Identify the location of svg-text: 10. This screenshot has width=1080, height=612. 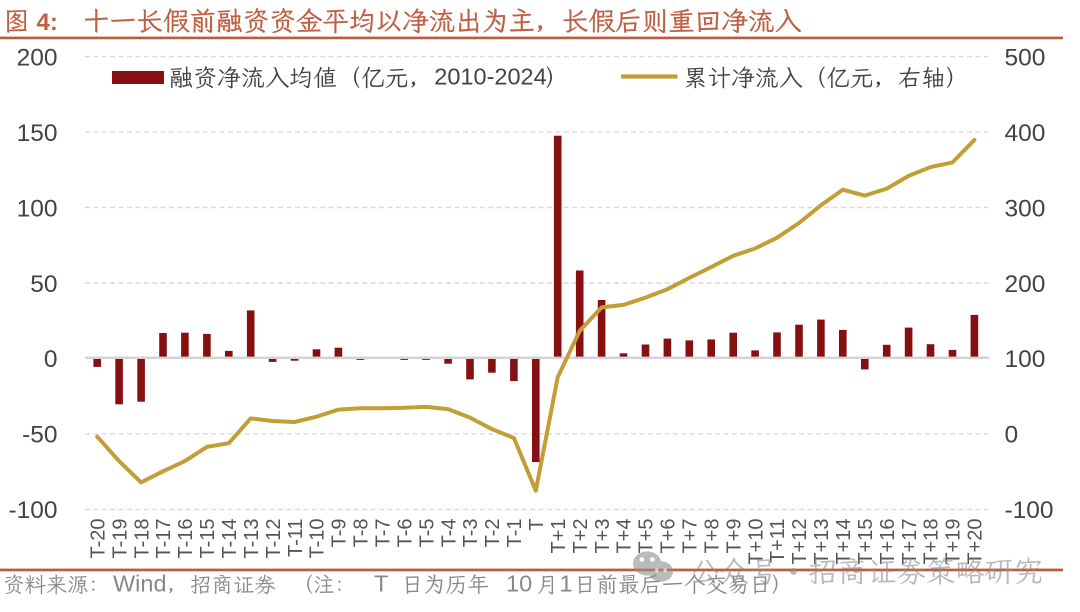
(519, 584).